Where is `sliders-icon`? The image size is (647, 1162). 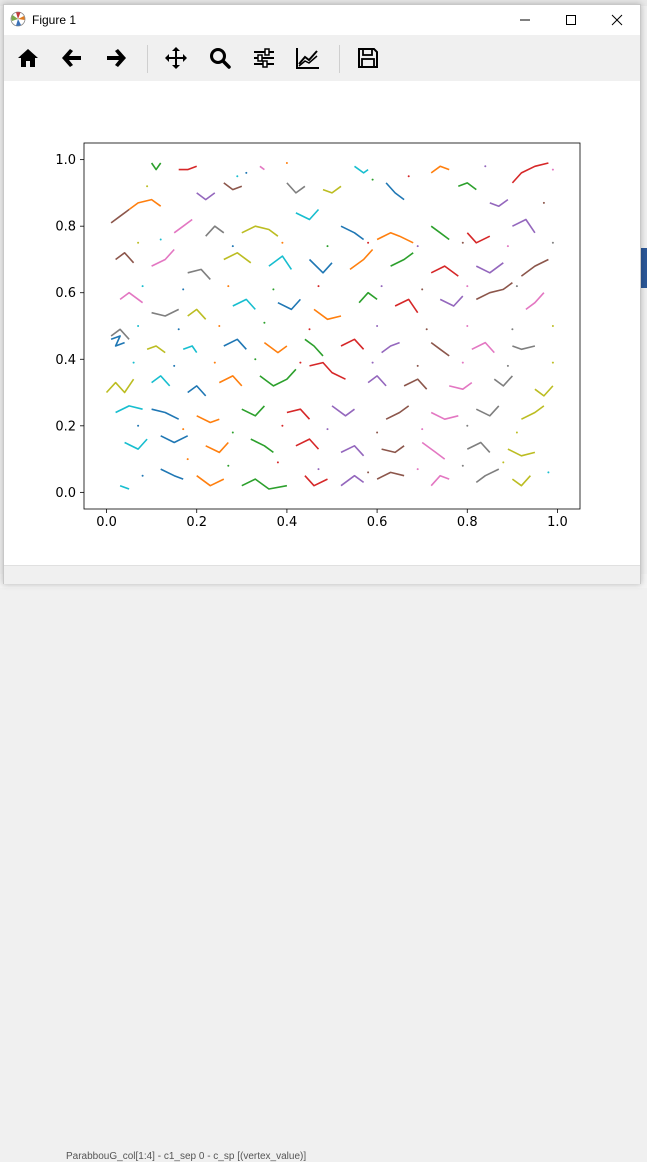
sliders-icon is located at coordinates (264, 58).